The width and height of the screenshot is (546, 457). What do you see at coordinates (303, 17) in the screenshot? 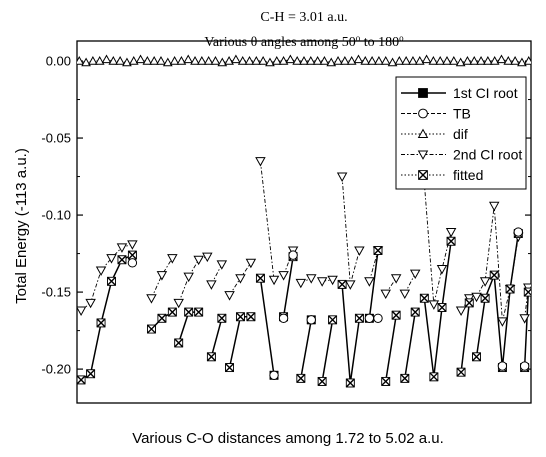
I see `chart-title: C-H = 3.01 a.u.` at bounding box center [303, 17].